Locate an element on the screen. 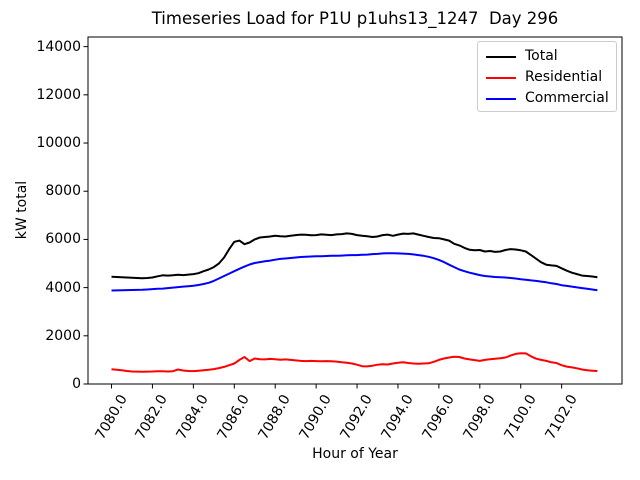  legend-label: Residential is located at coordinates (564, 77).